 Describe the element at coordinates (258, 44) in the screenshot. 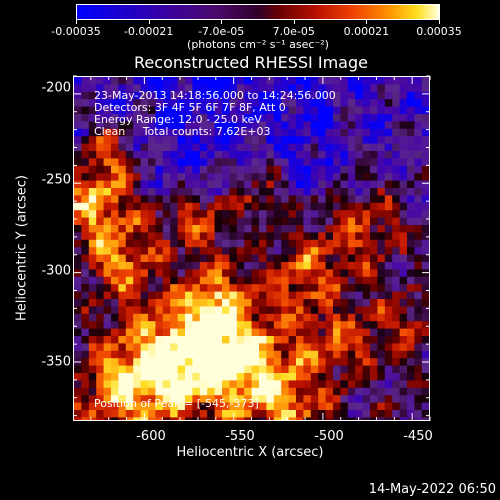

I see `colorbar-unit: (photons cm⁻² s⁻¹ asec⁻²)` at that location.